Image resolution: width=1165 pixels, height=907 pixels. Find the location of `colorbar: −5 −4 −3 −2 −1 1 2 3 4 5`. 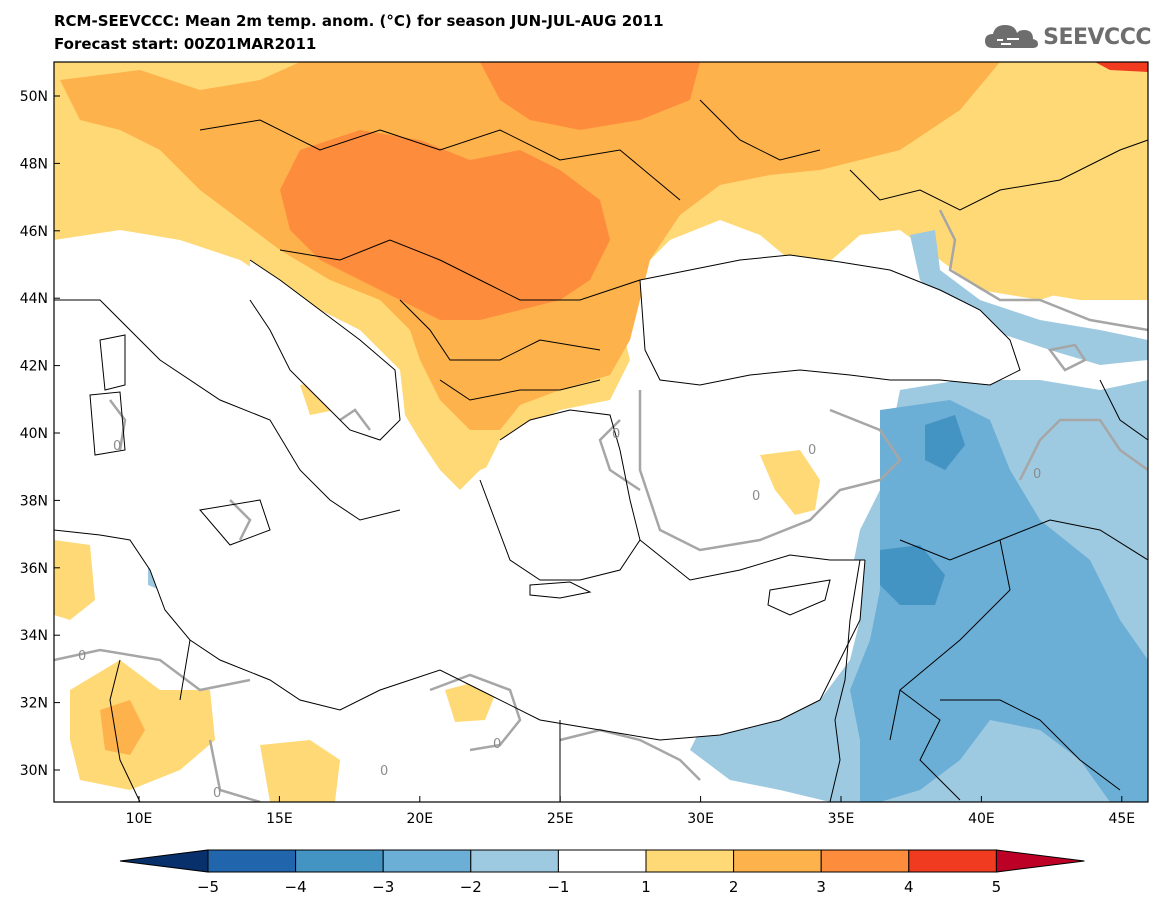

colorbar: −5 −4 −3 −2 −1 1 2 3 4 5 is located at coordinates (602, 872).